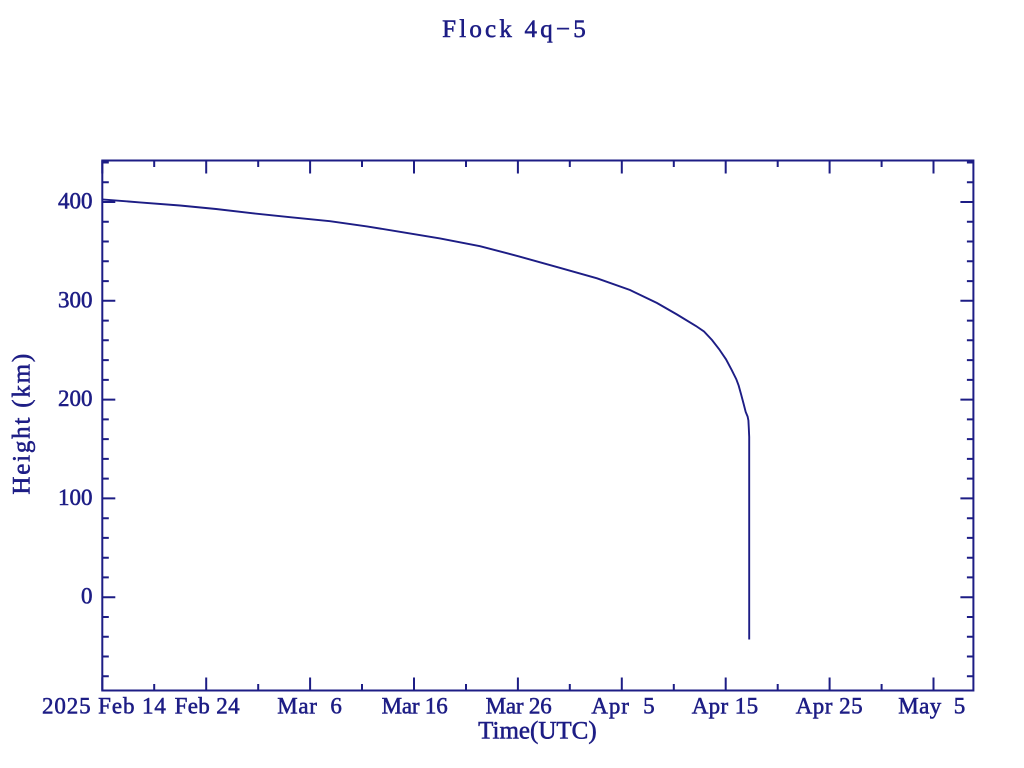 Image resolution: width=1024 pixels, height=768 pixels. I want to click on svg-text: Apr 5, so click(623, 706).